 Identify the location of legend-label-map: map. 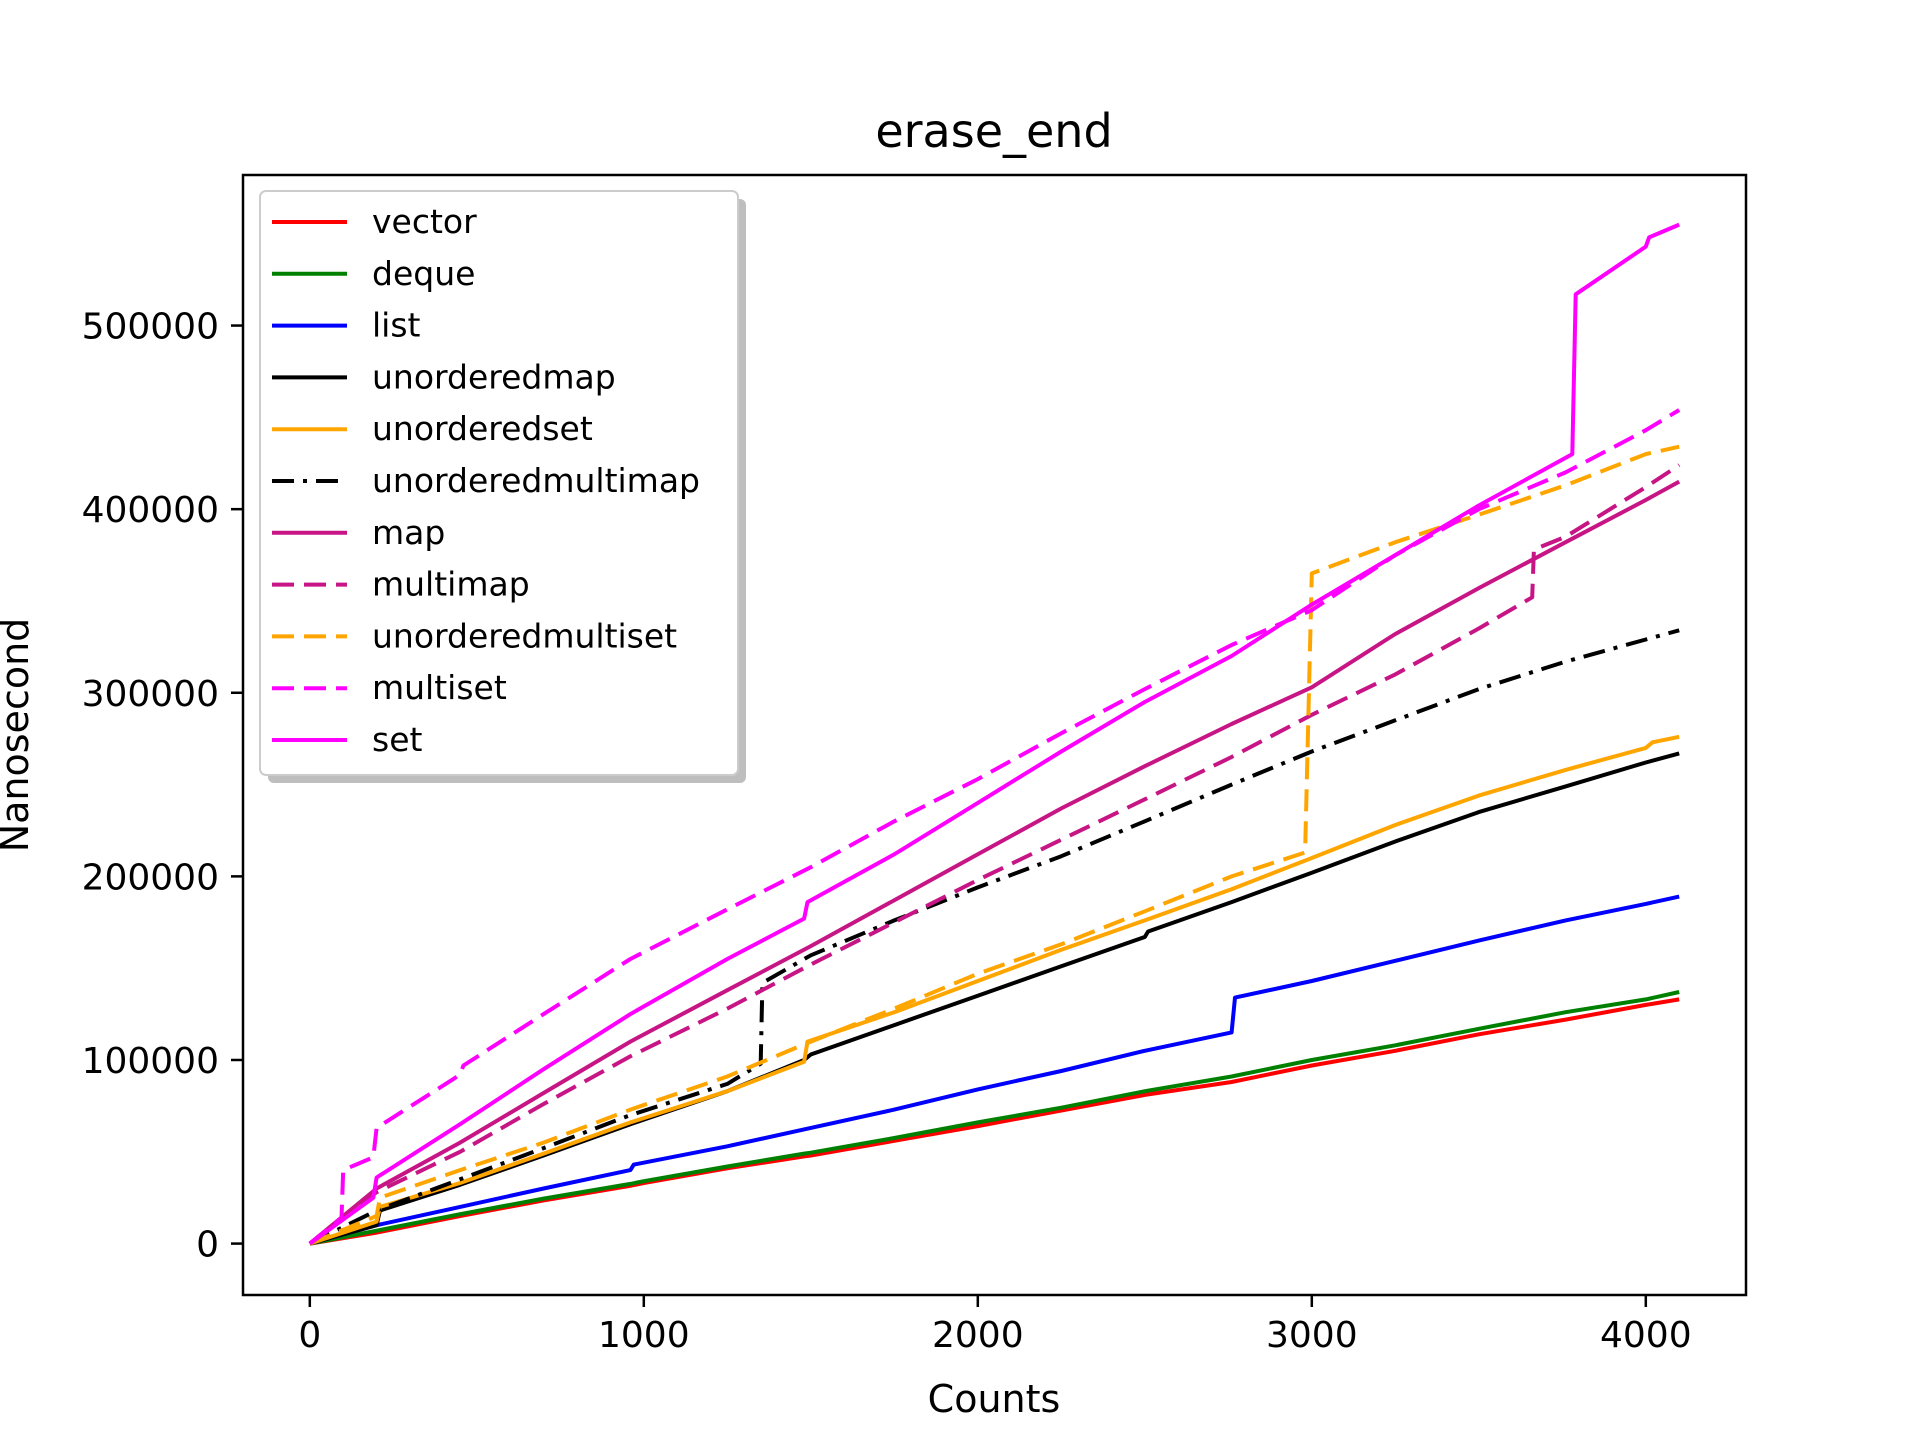
(408, 532).